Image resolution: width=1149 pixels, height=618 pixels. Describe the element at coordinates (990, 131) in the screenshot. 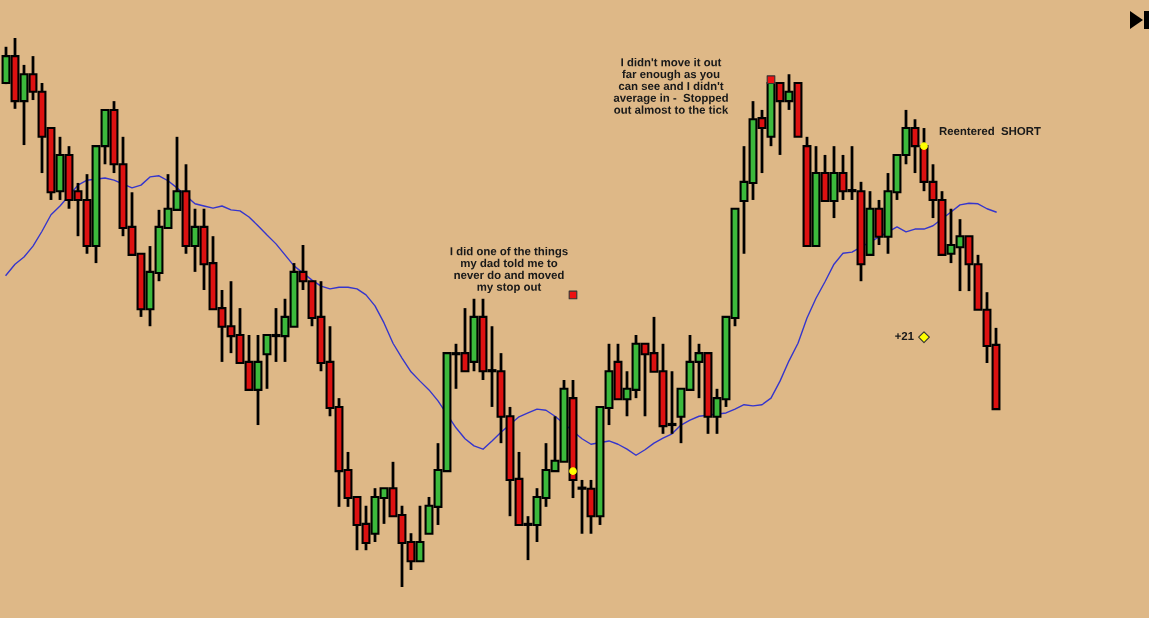

I see `annotation: Reentered SHORT` at that location.